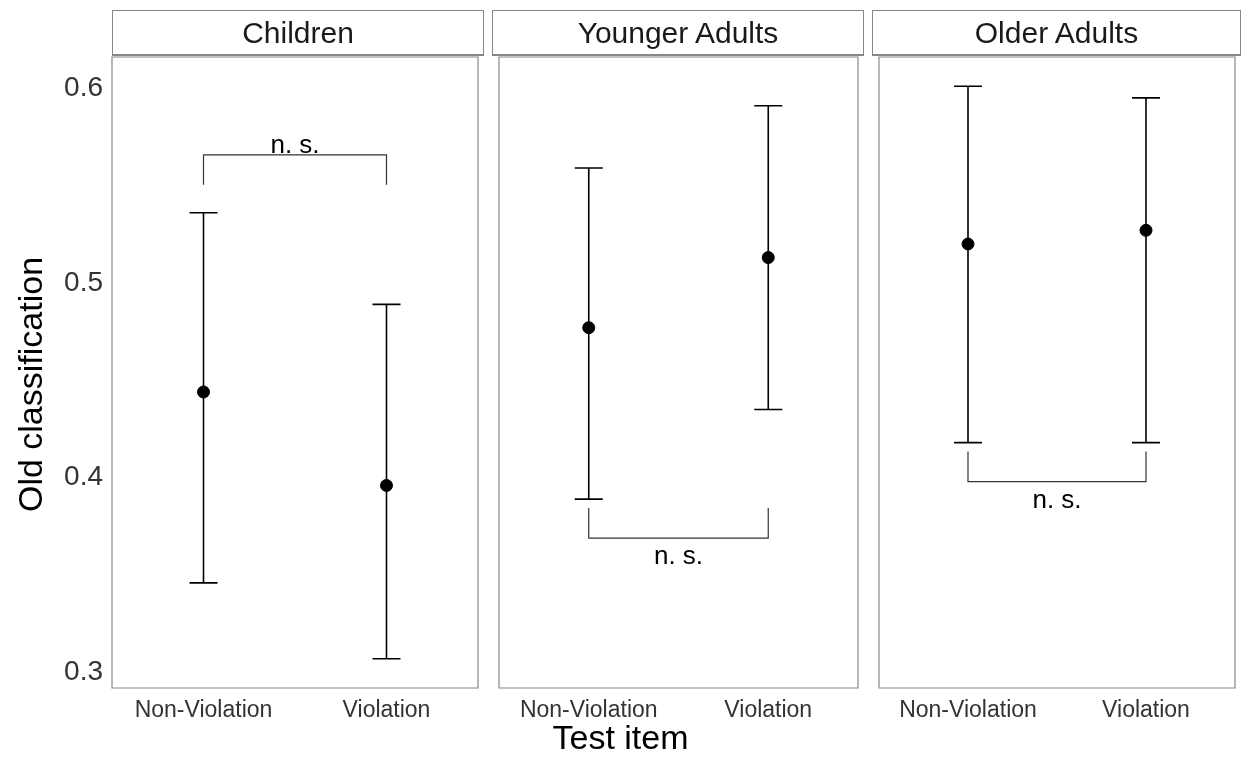  I want to click on y-tick-label: 0.5, so click(83, 281).